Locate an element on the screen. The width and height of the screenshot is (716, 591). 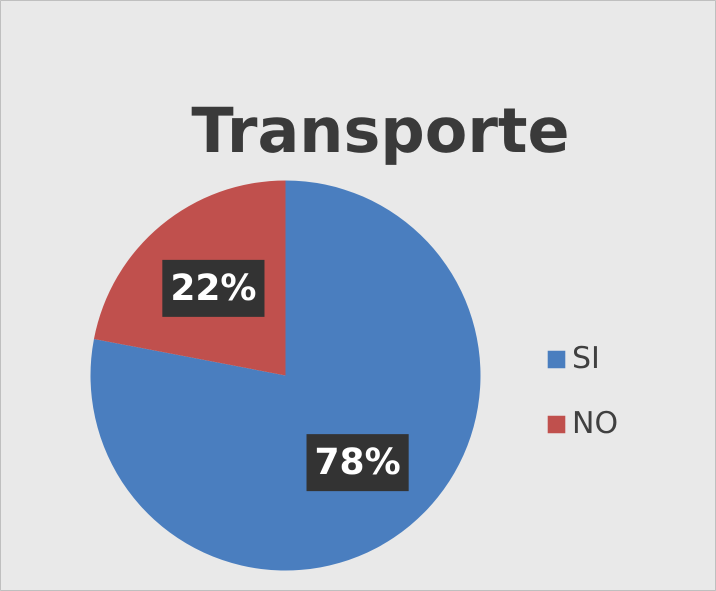
data-label: 78% is located at coordinates (357, 463).